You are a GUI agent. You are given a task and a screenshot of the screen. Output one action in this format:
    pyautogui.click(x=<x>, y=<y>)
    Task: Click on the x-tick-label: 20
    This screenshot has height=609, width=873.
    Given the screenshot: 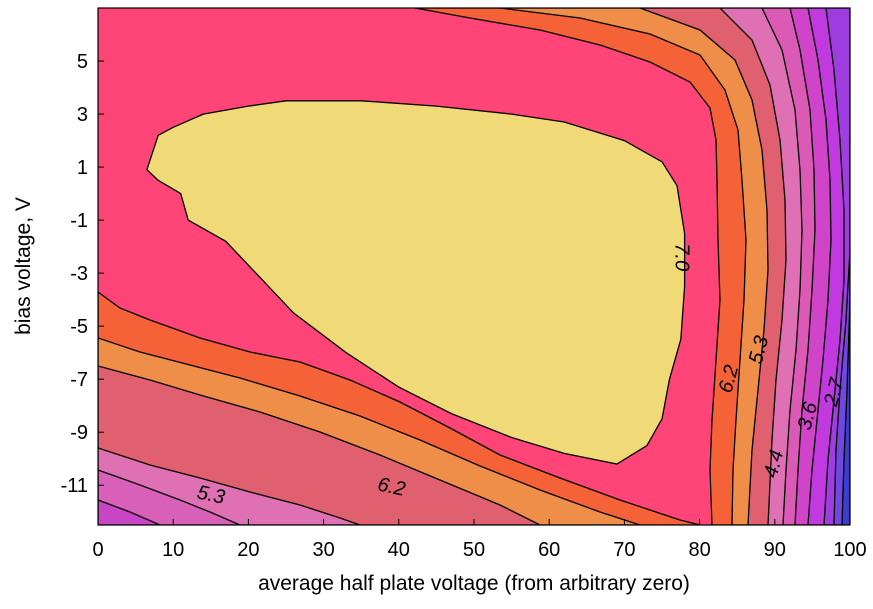 What is the action you would take?
    pyautogui.click(x=248, y=550)
    